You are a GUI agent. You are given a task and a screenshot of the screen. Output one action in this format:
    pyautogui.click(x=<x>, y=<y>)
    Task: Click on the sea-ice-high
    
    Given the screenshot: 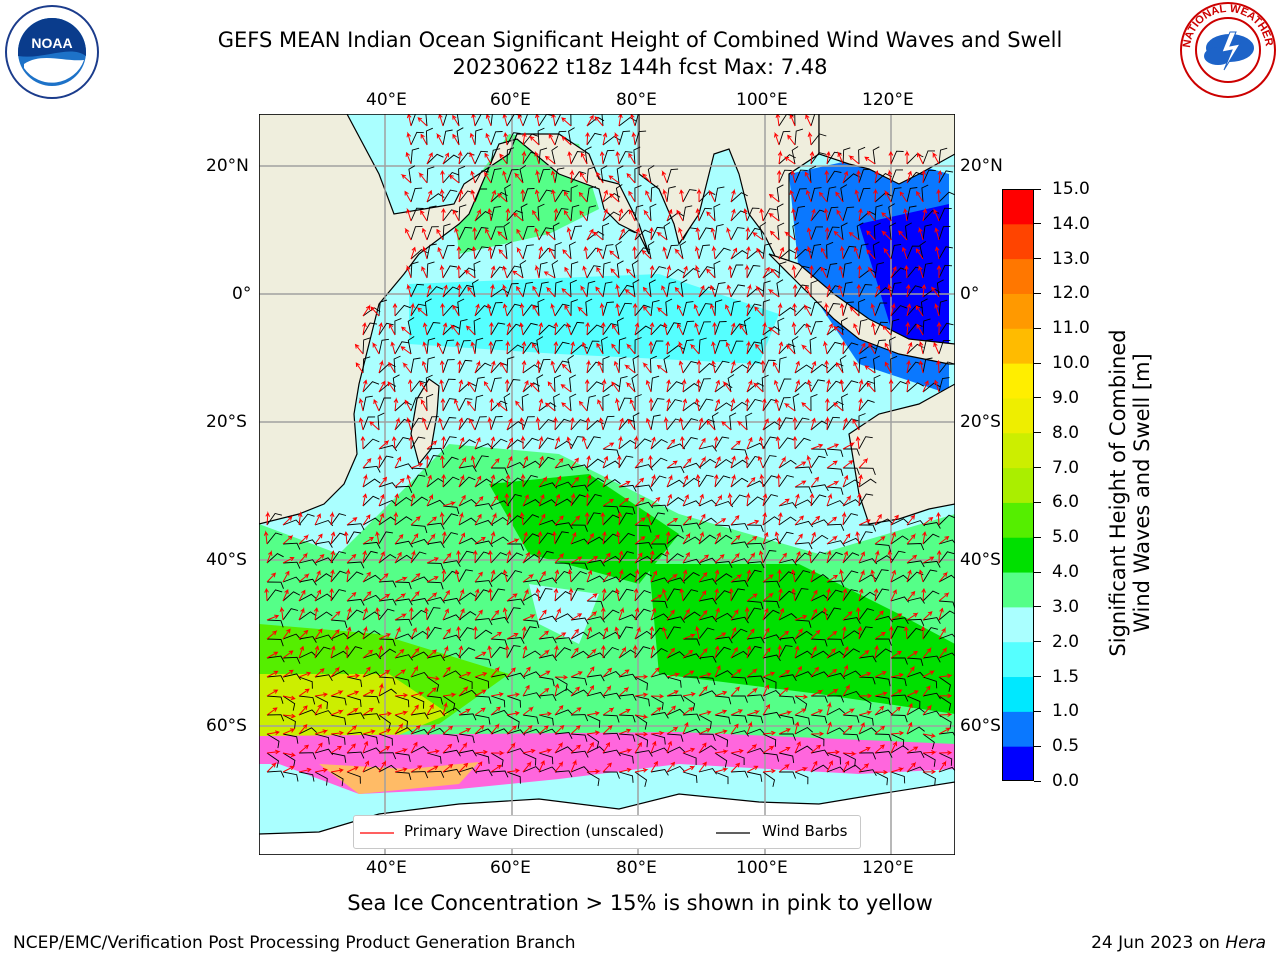 What is the action you would take?
    pyautogui.click(x=399, y=778)
    